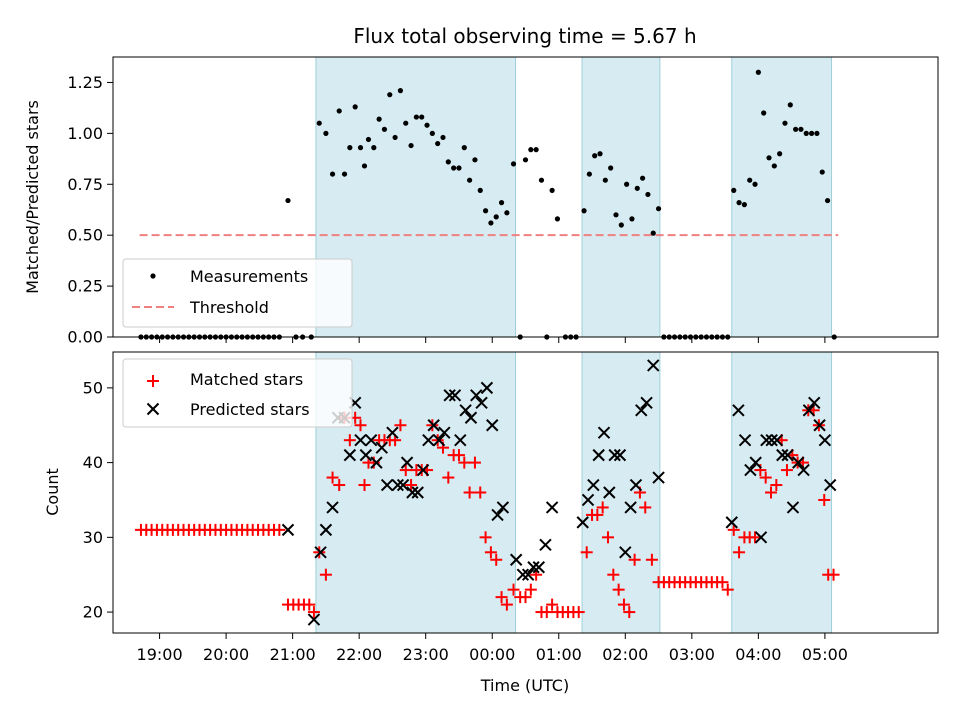 Image resolution: width=960 pixels, height=720 pixels. Describe the element at coordinates (90, 210) in the screenshot. I see `top-y-ticks: 0.00 0.25 0.50 0.75 1.00 1.25` at that location.